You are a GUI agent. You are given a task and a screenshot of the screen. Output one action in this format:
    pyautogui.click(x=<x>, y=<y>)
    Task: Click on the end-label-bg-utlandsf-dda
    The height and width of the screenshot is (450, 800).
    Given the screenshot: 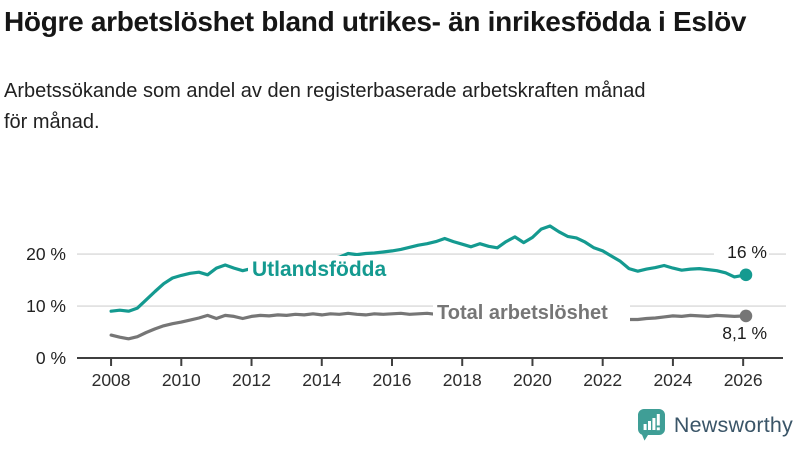 What is the action you would take?
    pyautogui.click(x=741, y=251)
    